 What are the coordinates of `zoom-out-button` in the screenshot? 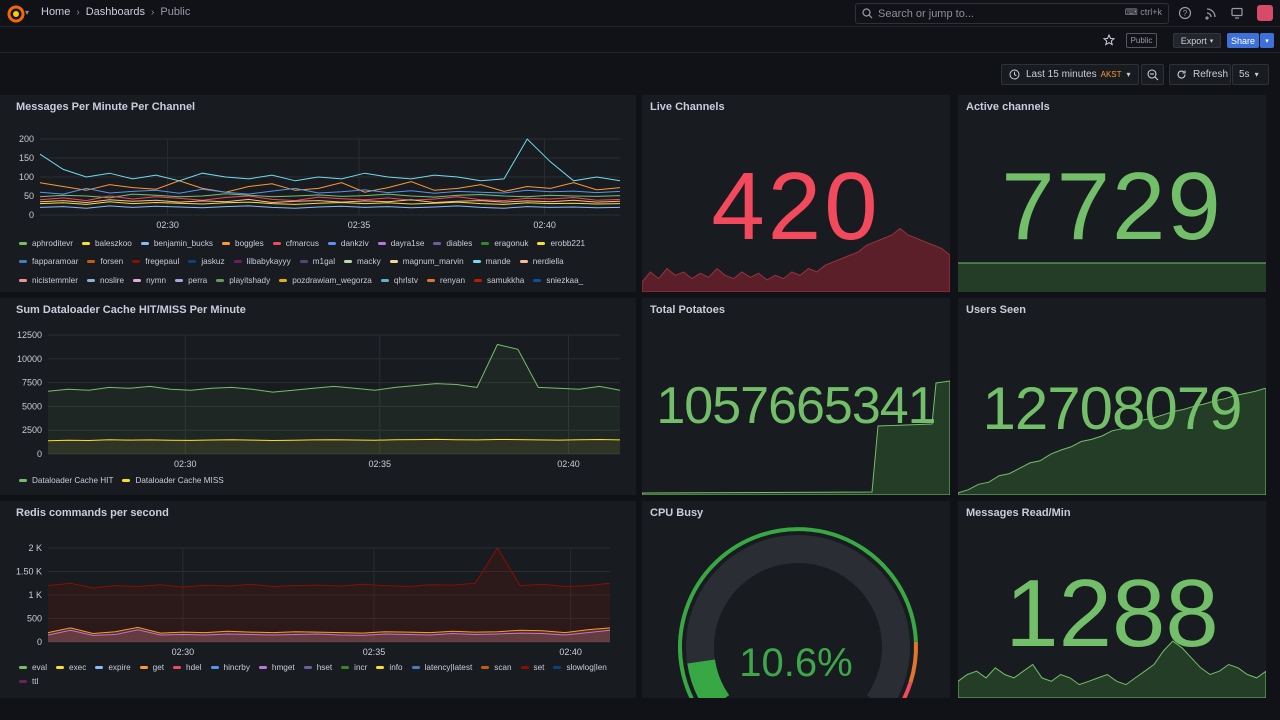 It's located at (1152, 74).